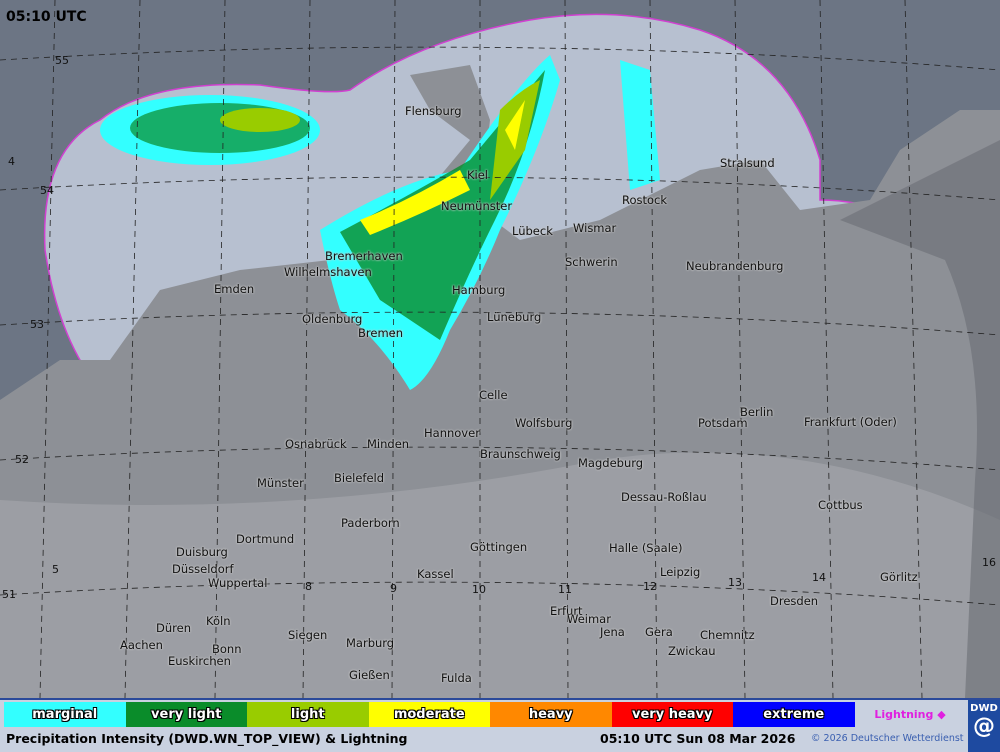  I want to click on city-label: Siegen, so click(308, 635).